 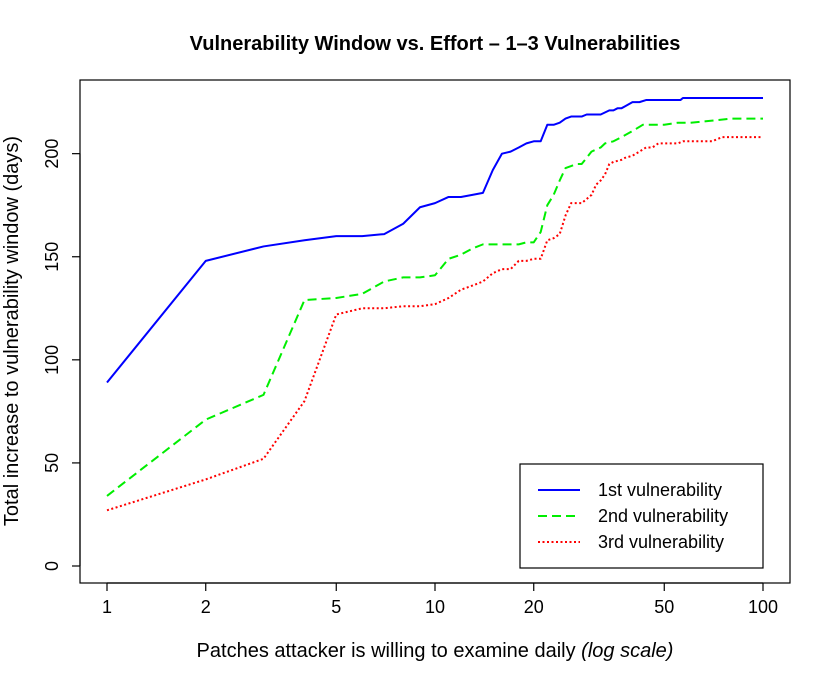 I want to click on x-tick-label: 20, so click(x=534, y=607).